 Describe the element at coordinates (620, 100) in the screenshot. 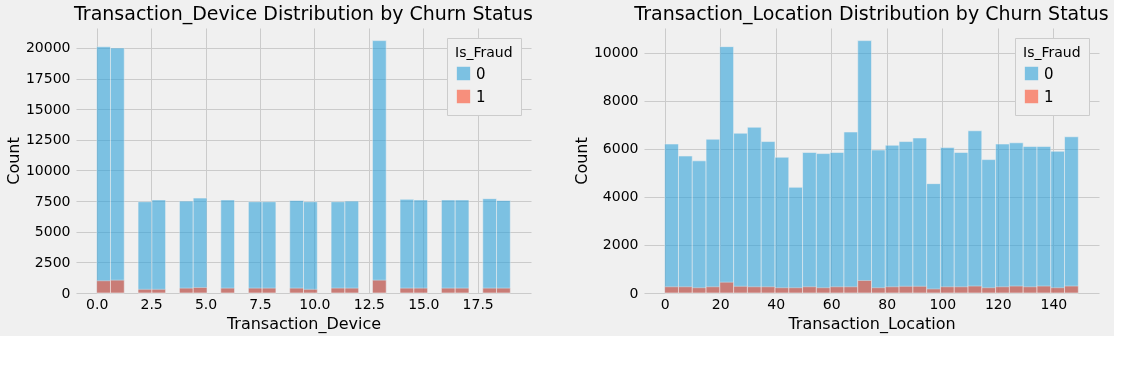

I see `y-tick-label: 8000` at that location.